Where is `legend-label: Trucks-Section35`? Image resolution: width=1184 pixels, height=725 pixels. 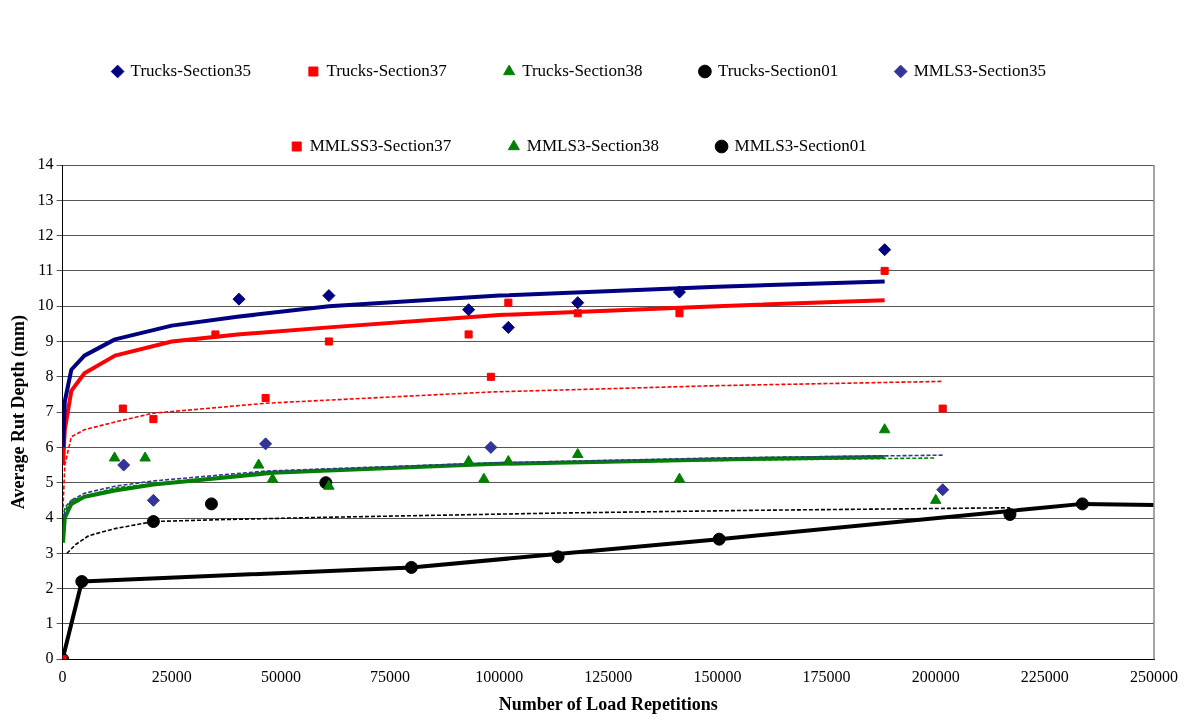 legend-label: Trucks-Section35 is located at coordinates (190, 70).